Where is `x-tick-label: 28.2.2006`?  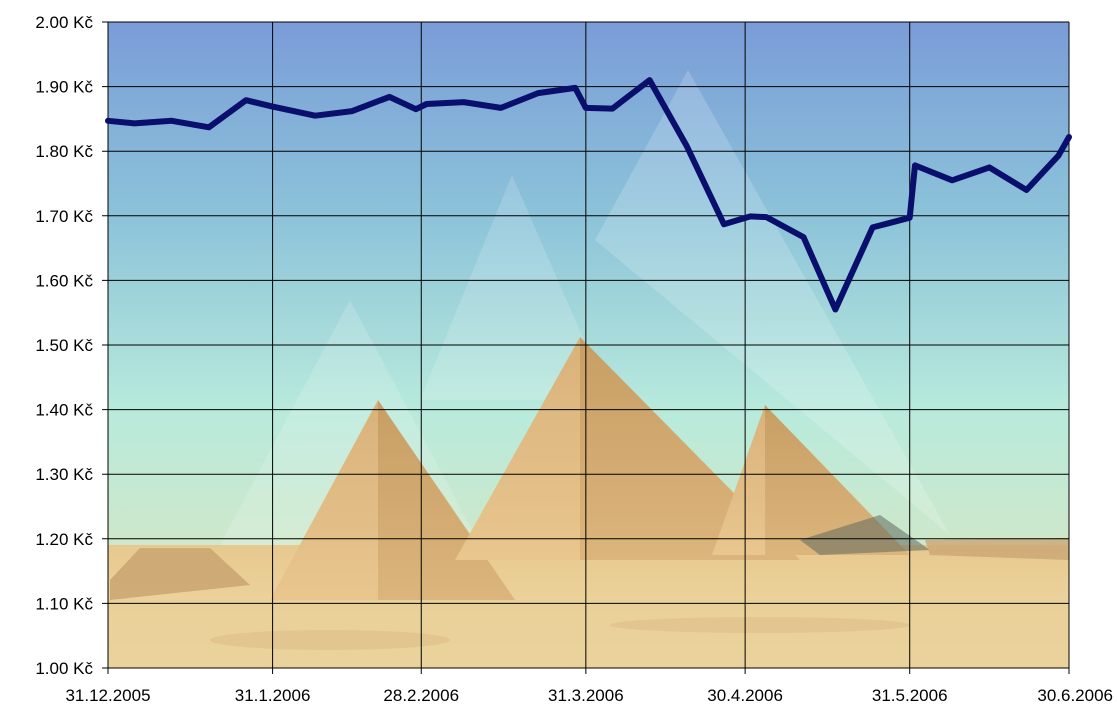 x-tick-label: 28.2.2006 is located at coordinates (421, 695).